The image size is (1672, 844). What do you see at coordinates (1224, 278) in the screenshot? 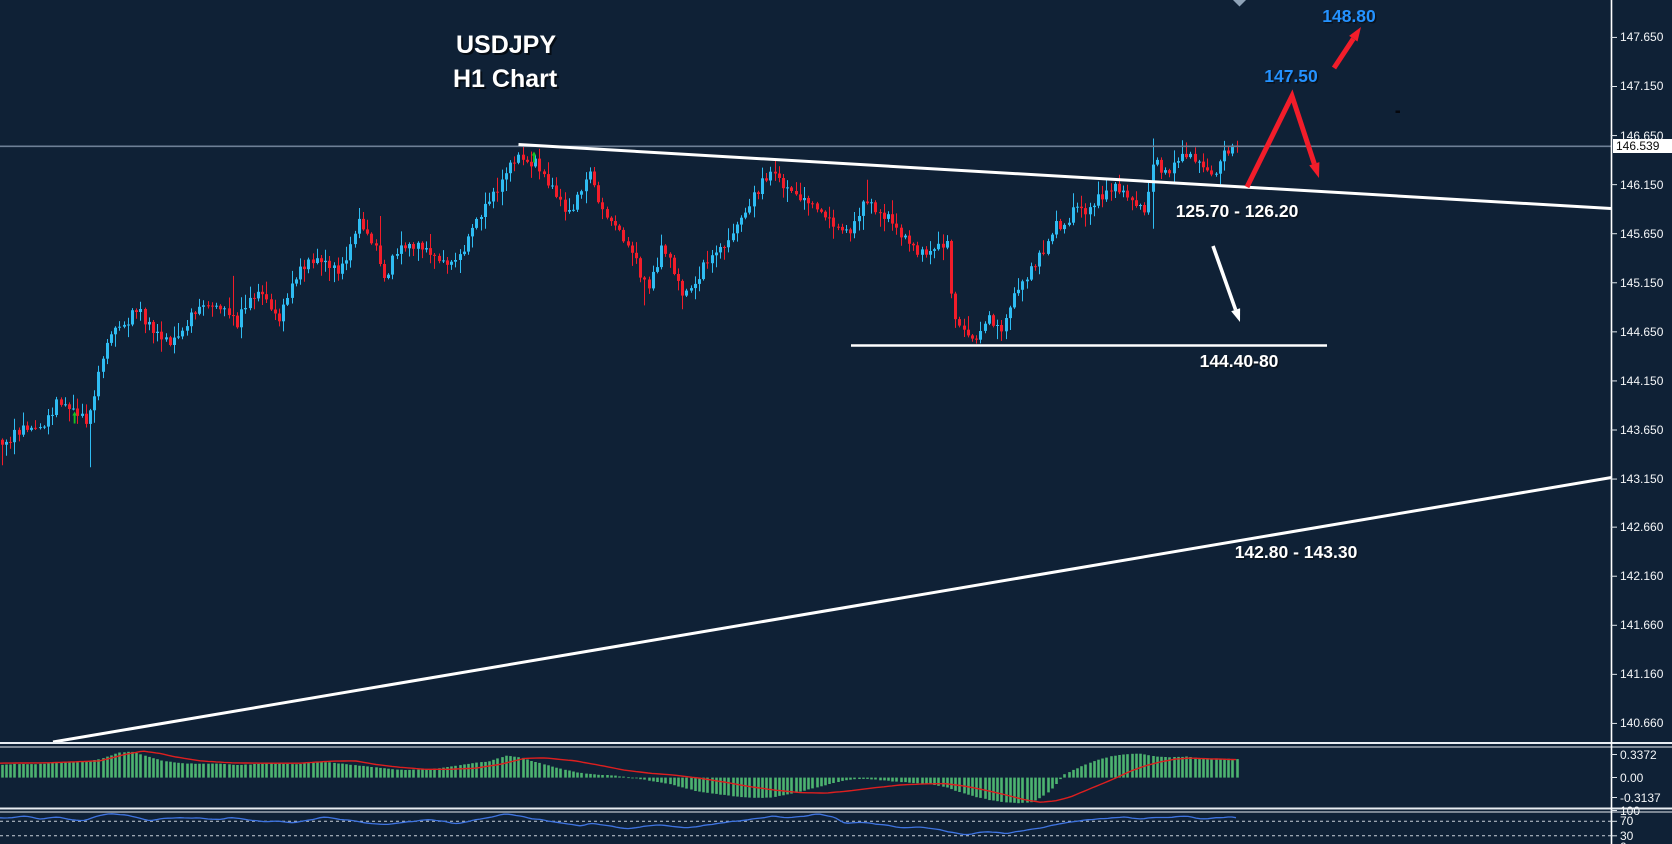
I see `projection-arrow-down` at bounding box center [1224, 278].